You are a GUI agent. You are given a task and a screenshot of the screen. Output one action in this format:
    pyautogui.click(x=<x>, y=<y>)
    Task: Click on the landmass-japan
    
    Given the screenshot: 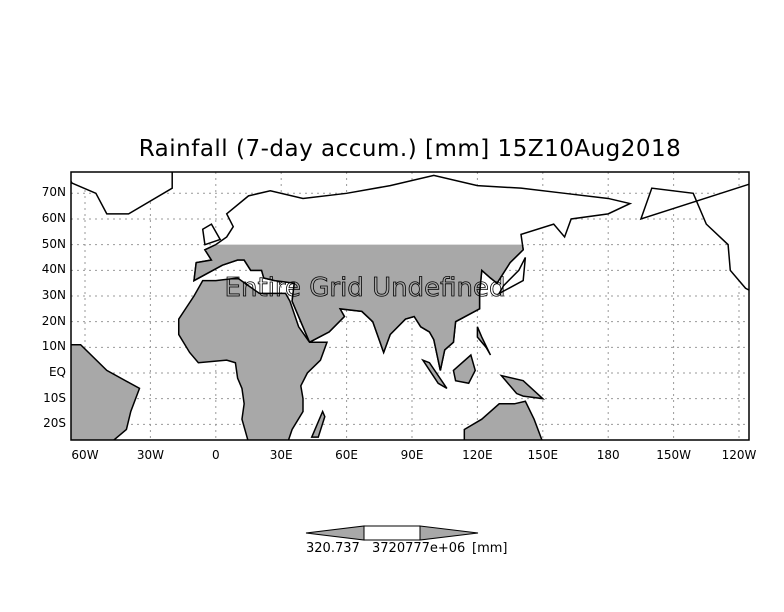 What is the action you would take?
    pyautogui.click(x=512, y=276)
    